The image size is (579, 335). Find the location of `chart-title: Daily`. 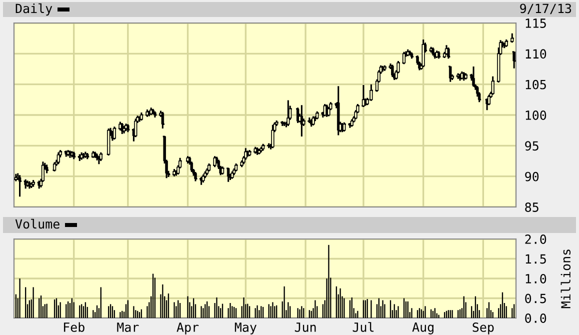

chart-title: Daily is located at coordinates (34, 9).